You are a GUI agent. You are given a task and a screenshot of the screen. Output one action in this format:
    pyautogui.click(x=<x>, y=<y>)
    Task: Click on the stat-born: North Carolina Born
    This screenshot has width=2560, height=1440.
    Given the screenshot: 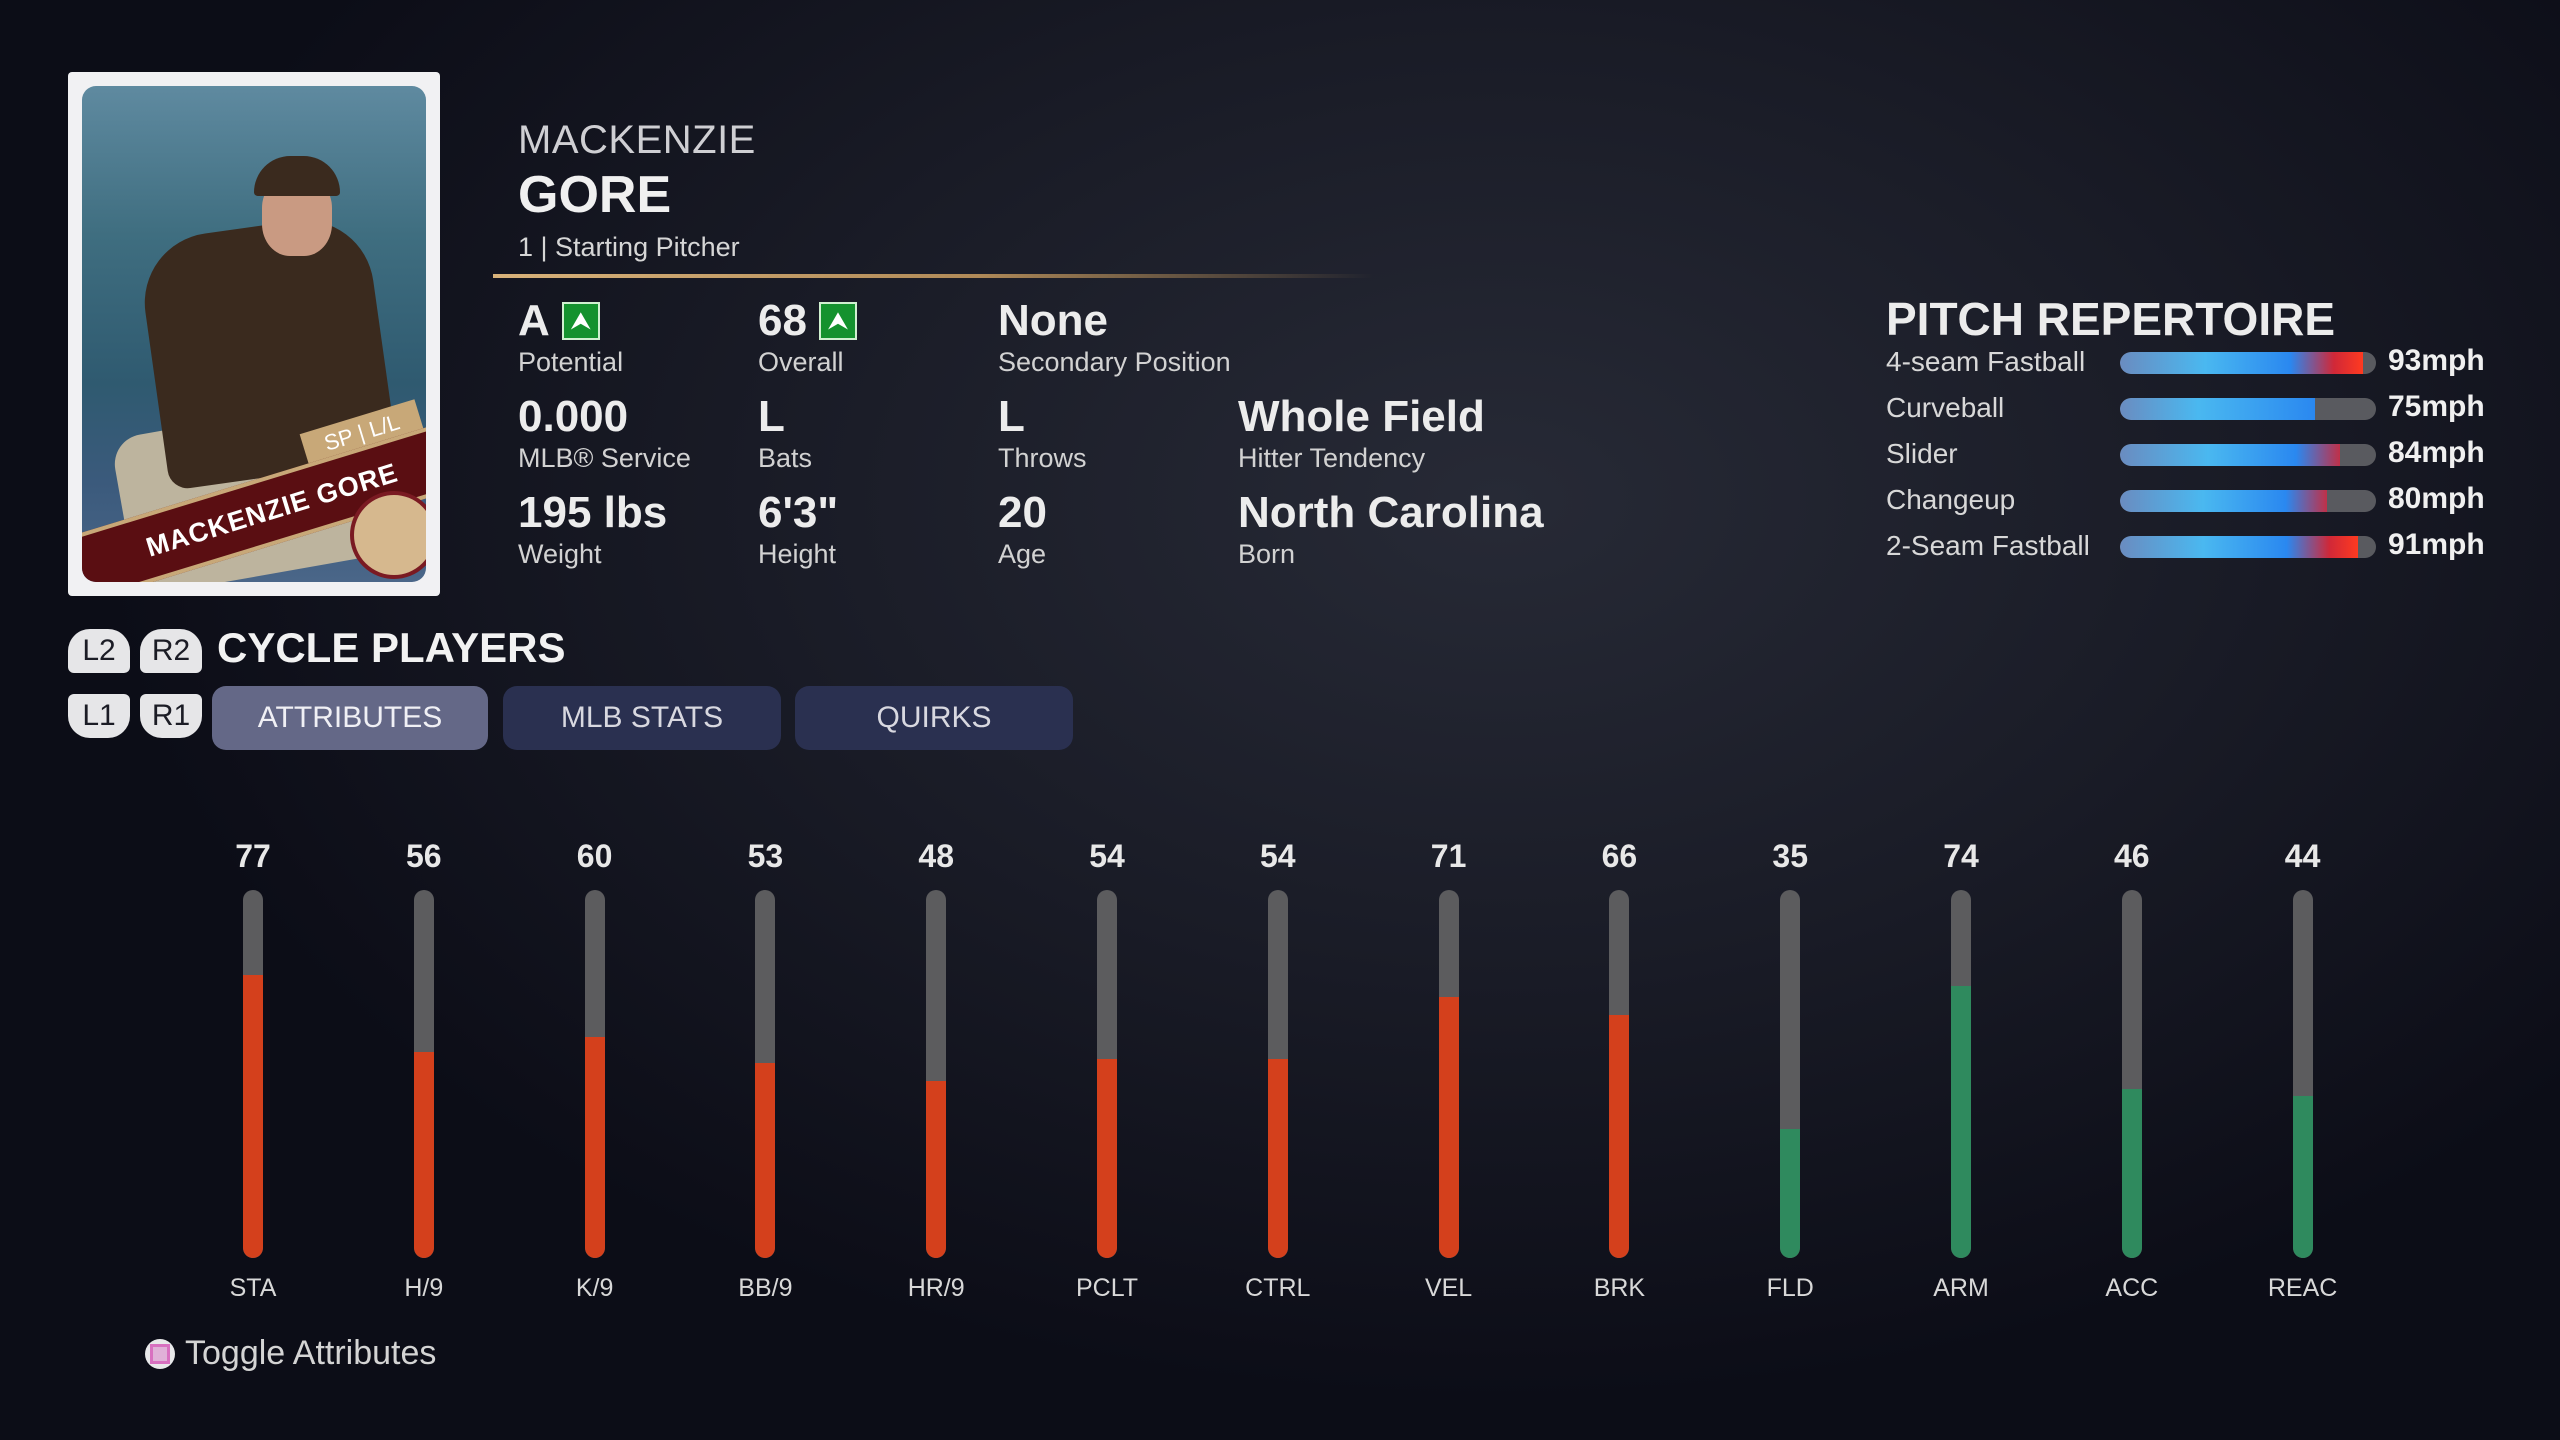 What is the action you would take?
    pyautogui.click(x=1391, y=529)
    